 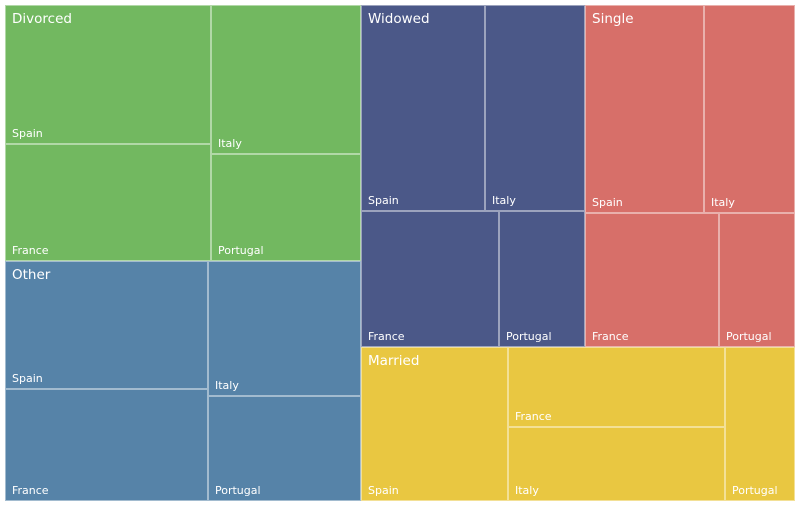 What do you see at coordinates (108, 74) in the screenshot?
I see `treemap-cell-divorced-spain: Spain` at bounding box center [108, 74].